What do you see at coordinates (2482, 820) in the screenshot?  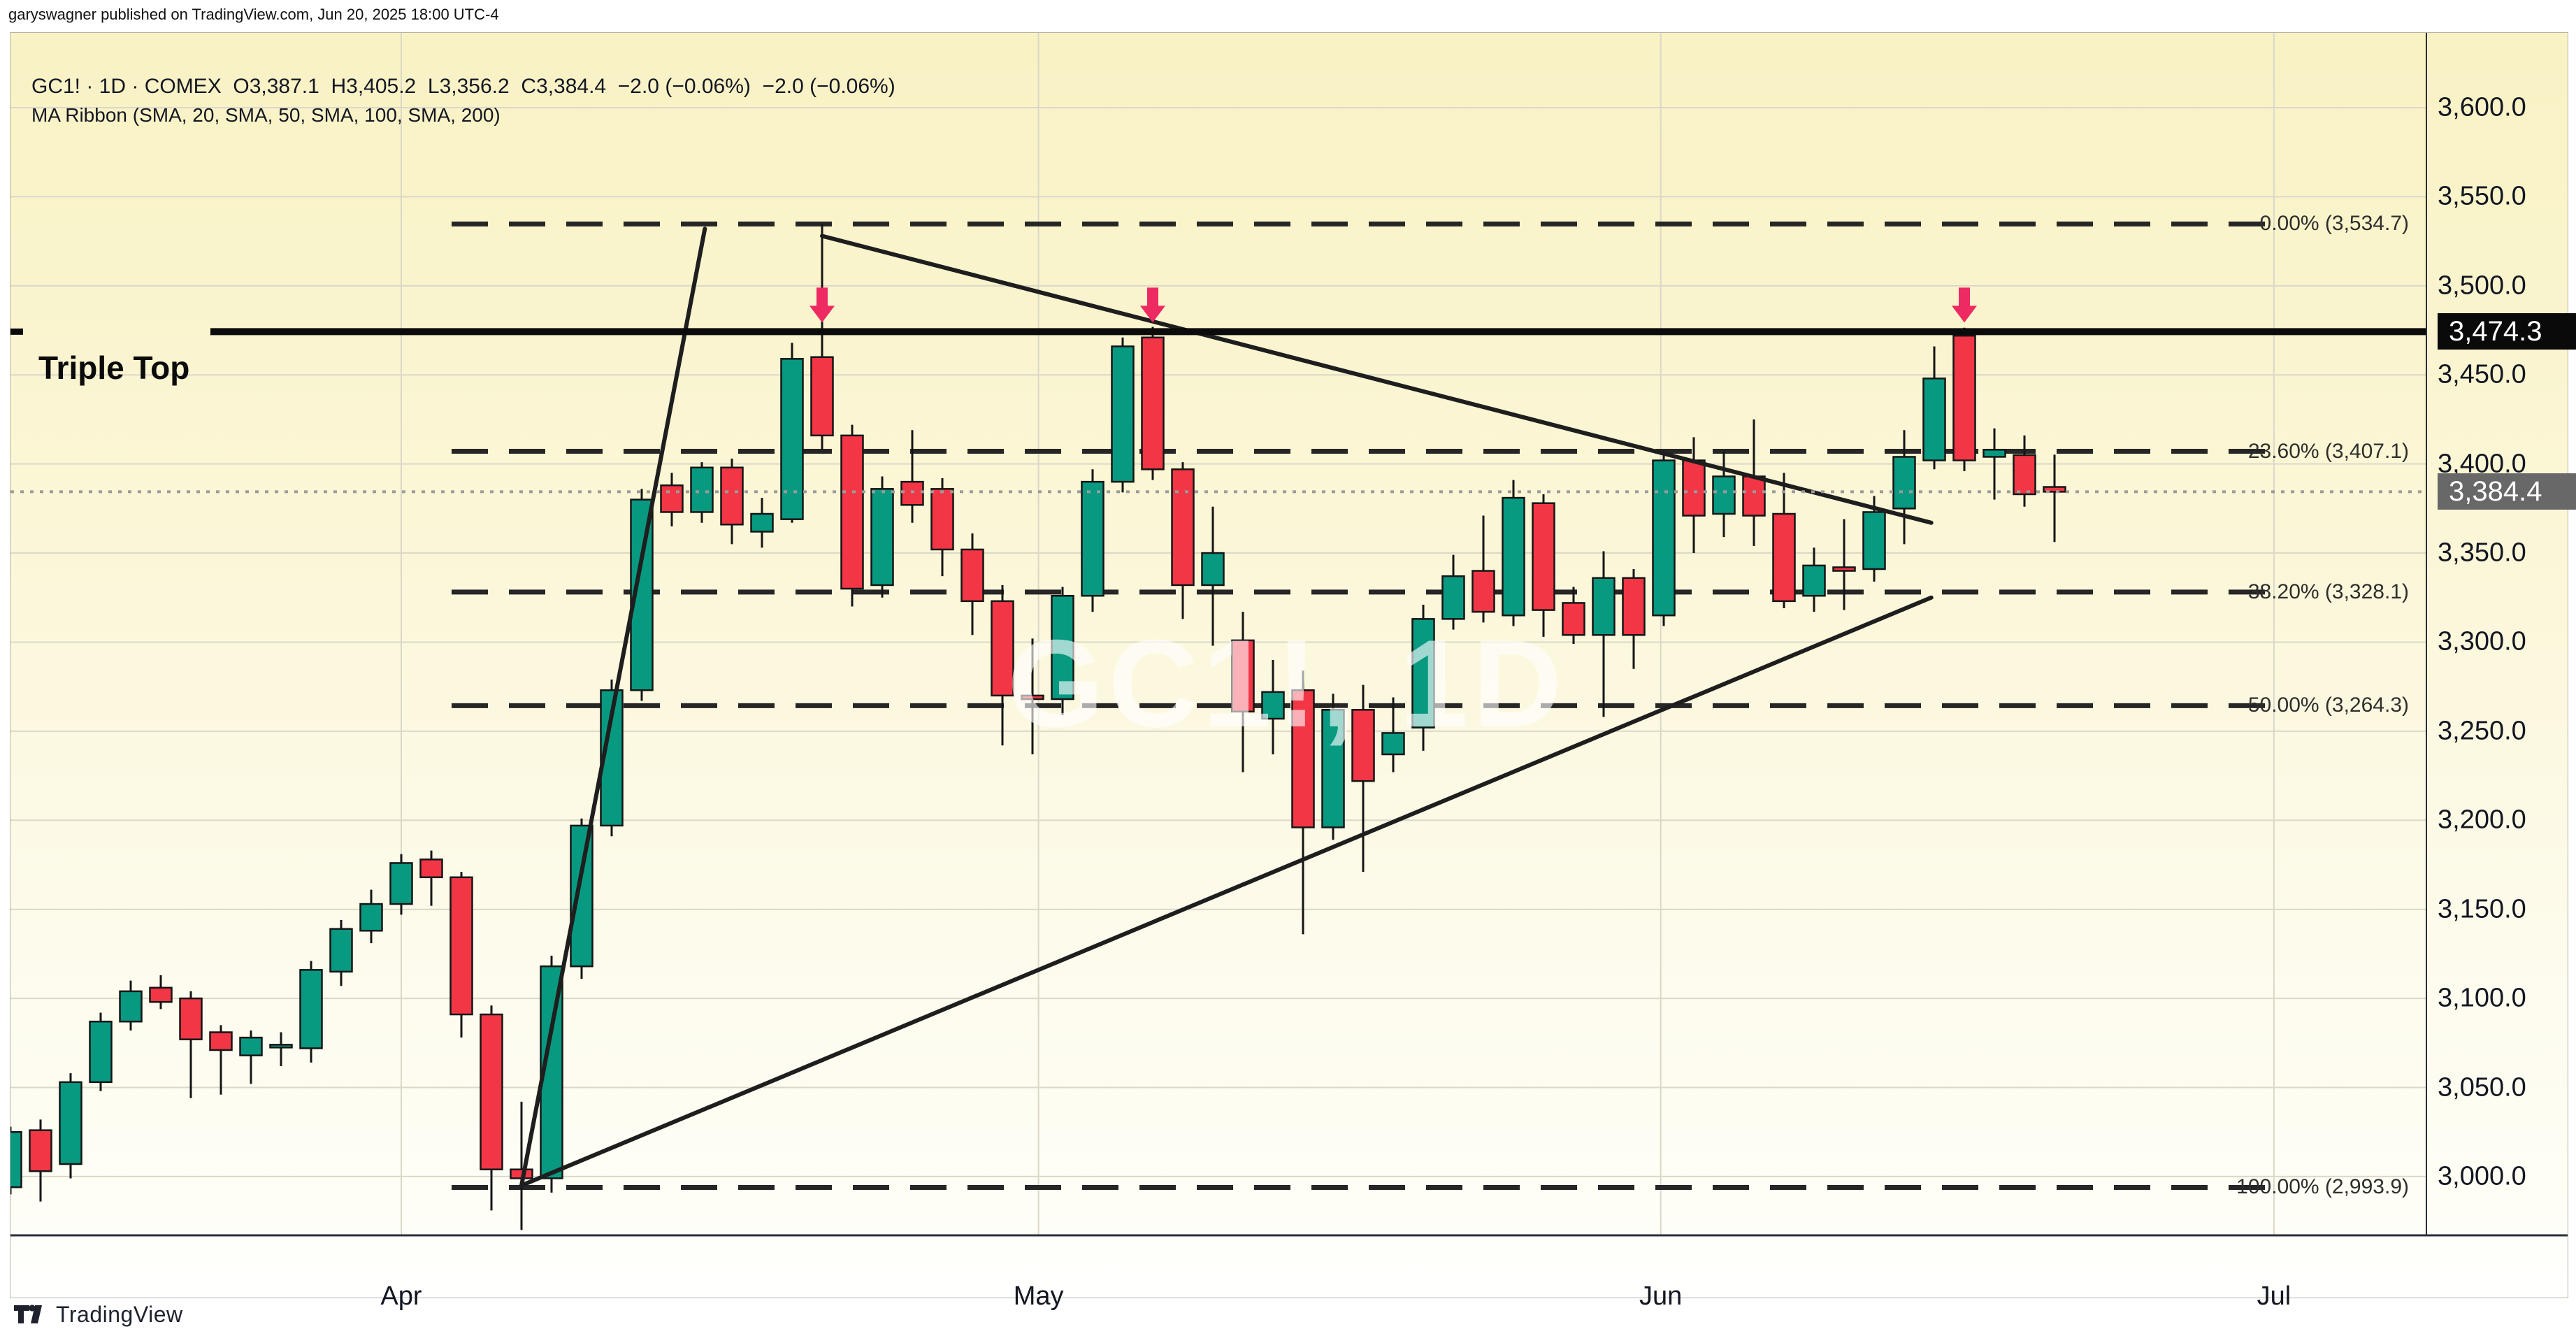 I see `price-tick-label: 3,200.0` at bounding box center [2482, 820].